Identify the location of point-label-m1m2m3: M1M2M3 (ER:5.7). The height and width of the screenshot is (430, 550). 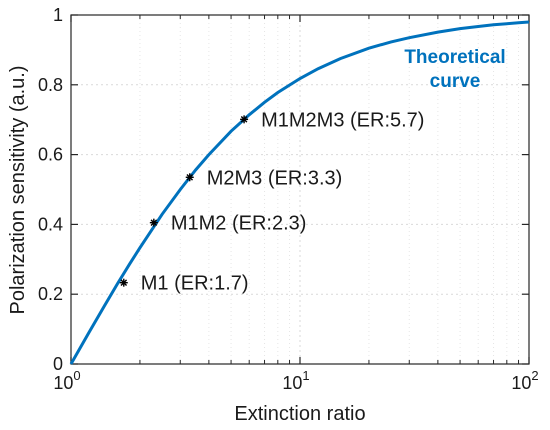
(342, 120).